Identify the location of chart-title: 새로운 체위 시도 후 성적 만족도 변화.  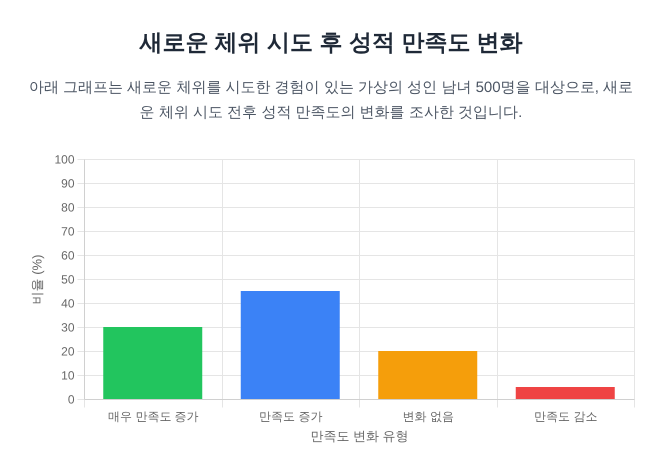
(331, 42).